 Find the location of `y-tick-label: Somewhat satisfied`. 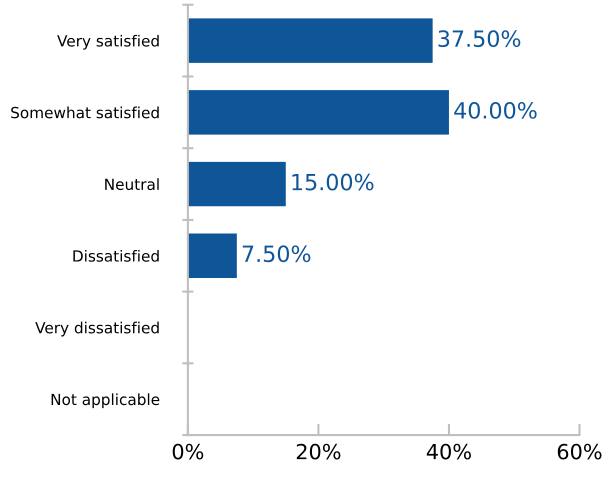

y-tick-label: Somewhat satisfied is located at coordinates (85, 112).